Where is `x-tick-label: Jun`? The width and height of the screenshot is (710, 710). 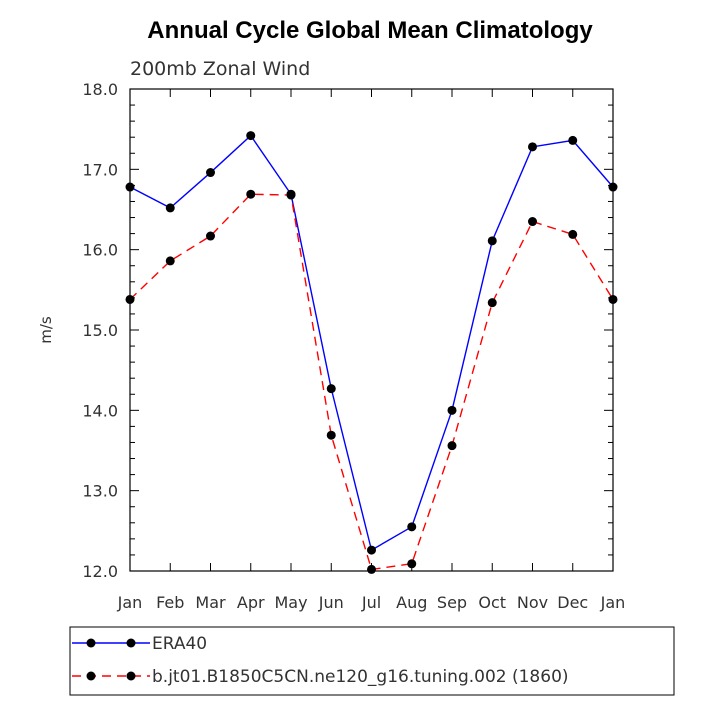
x-tick-label: Jun is located at coordinates (331, 602).